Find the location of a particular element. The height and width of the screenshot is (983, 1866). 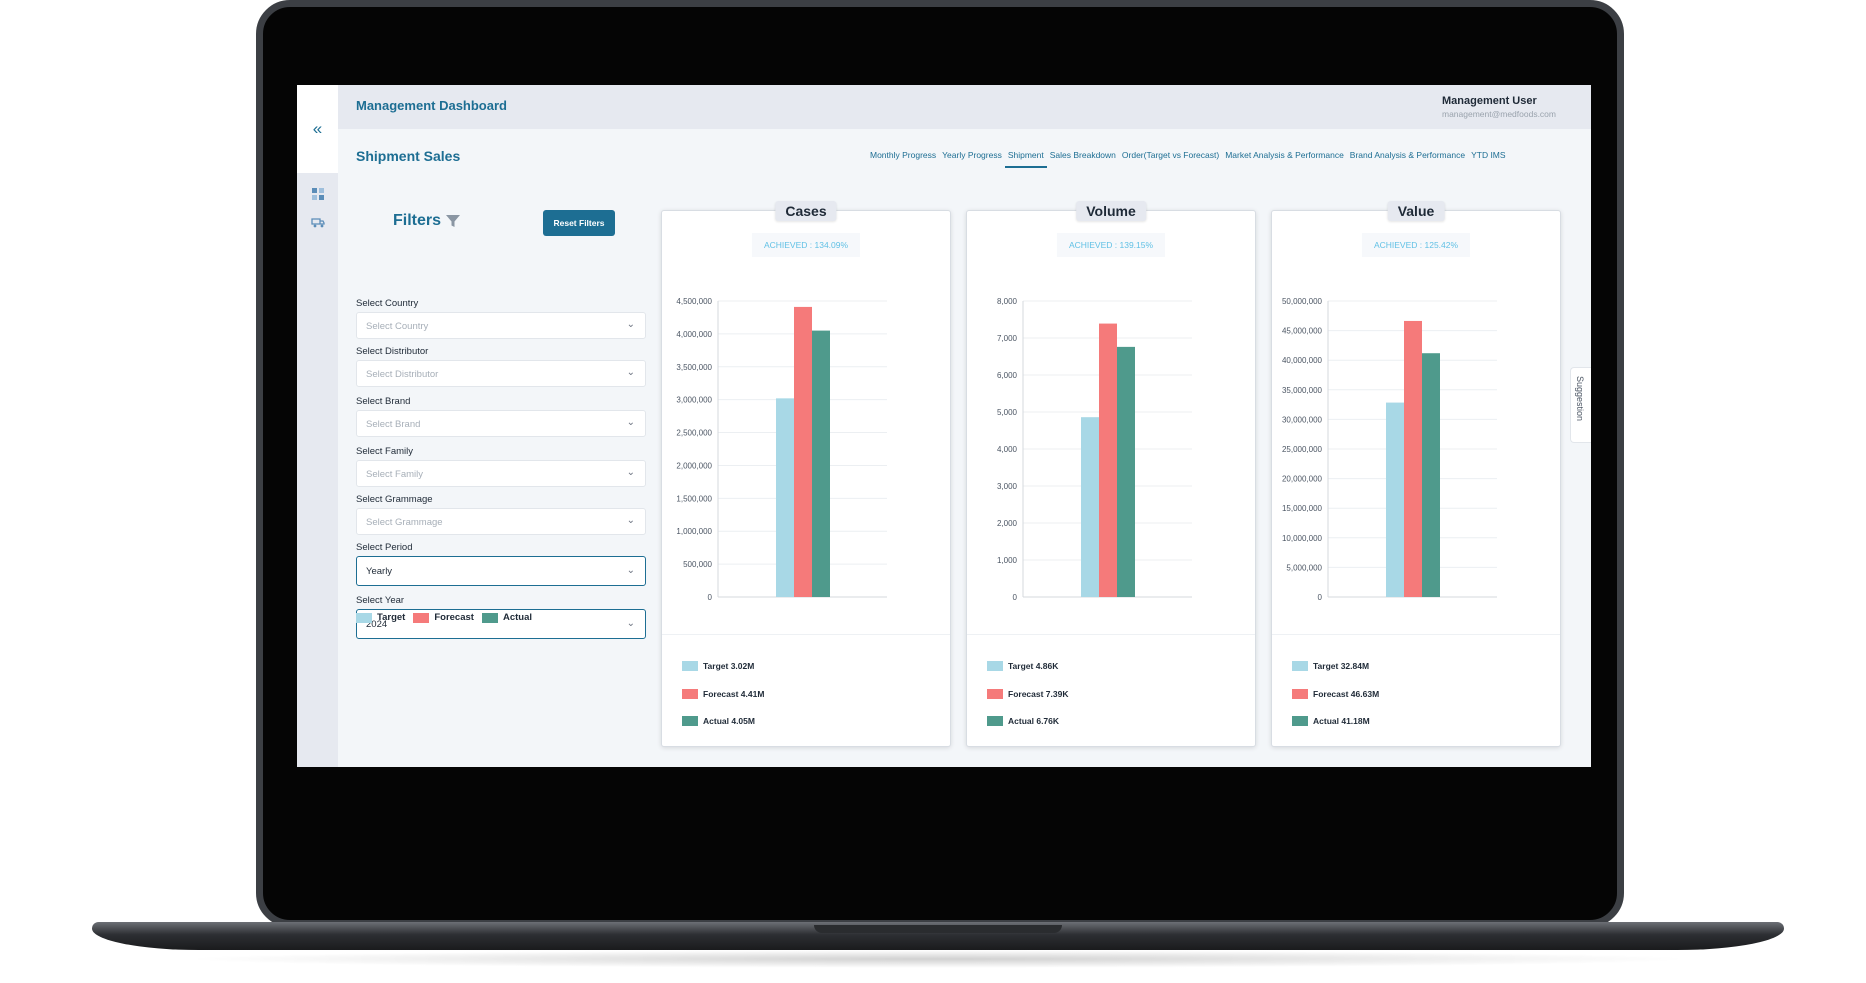

cases-y-tick-label: 3,500,000 is located at coordinates (694, 367).